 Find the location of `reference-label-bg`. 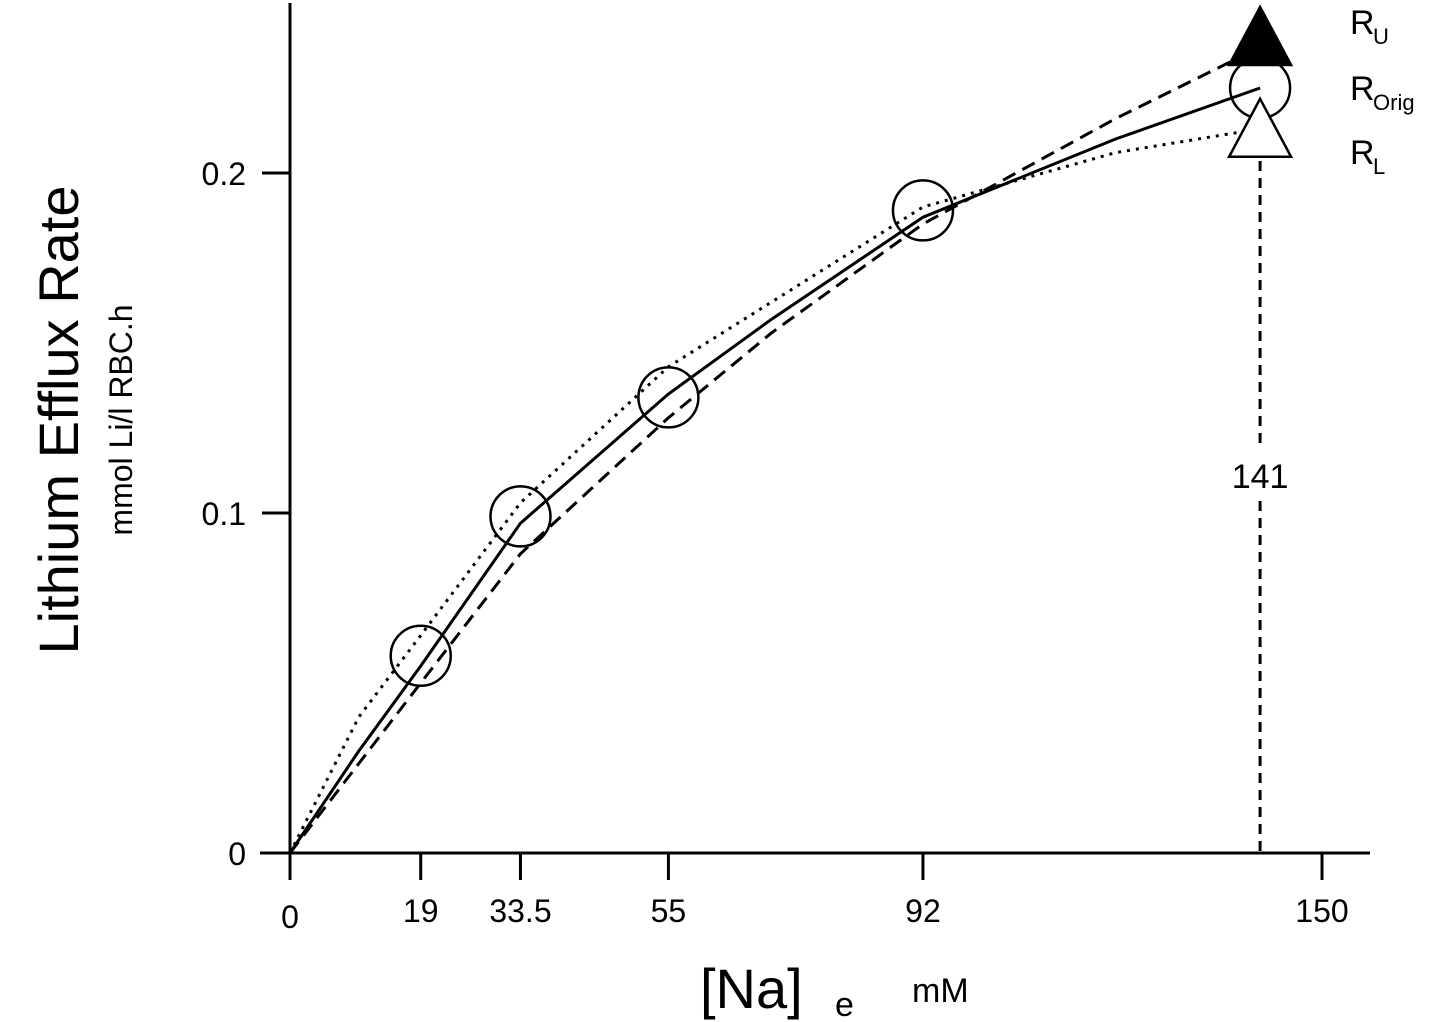

reference-label-bg is located at coordinates (1260, 472).